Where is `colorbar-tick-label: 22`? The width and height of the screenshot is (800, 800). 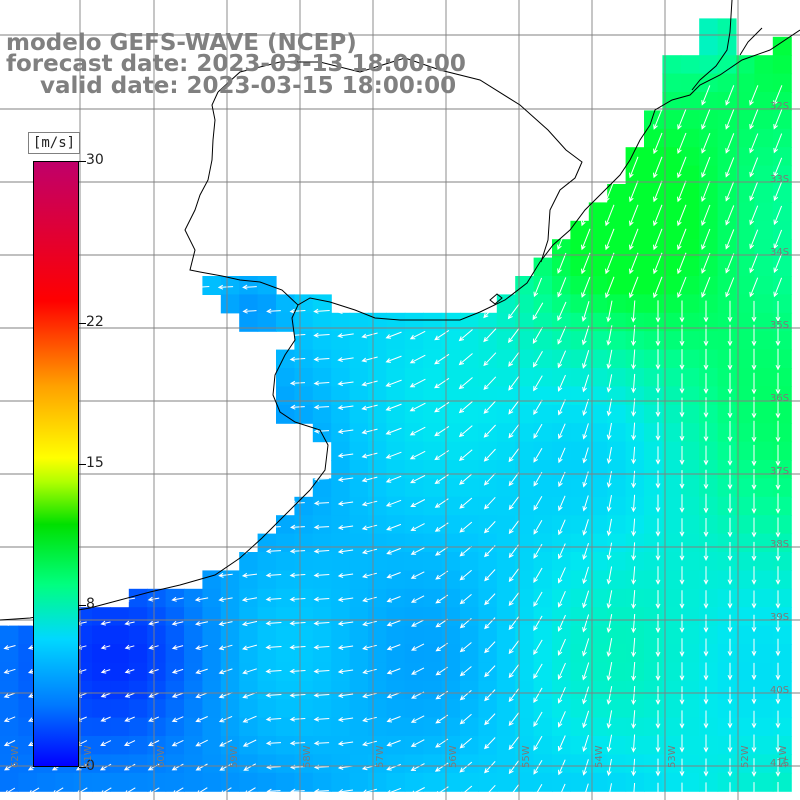 colorbar-tick-label: 22 is located at coordinates (95, 321).